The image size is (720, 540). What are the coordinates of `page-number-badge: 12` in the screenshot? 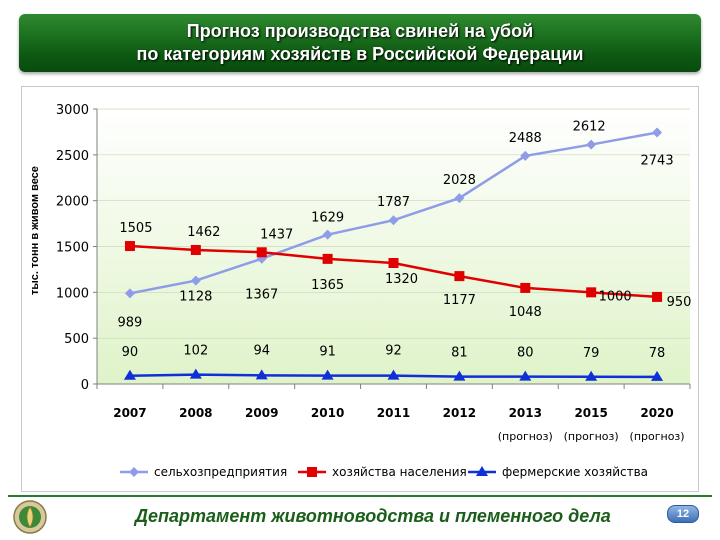 It's located at (683, 514).